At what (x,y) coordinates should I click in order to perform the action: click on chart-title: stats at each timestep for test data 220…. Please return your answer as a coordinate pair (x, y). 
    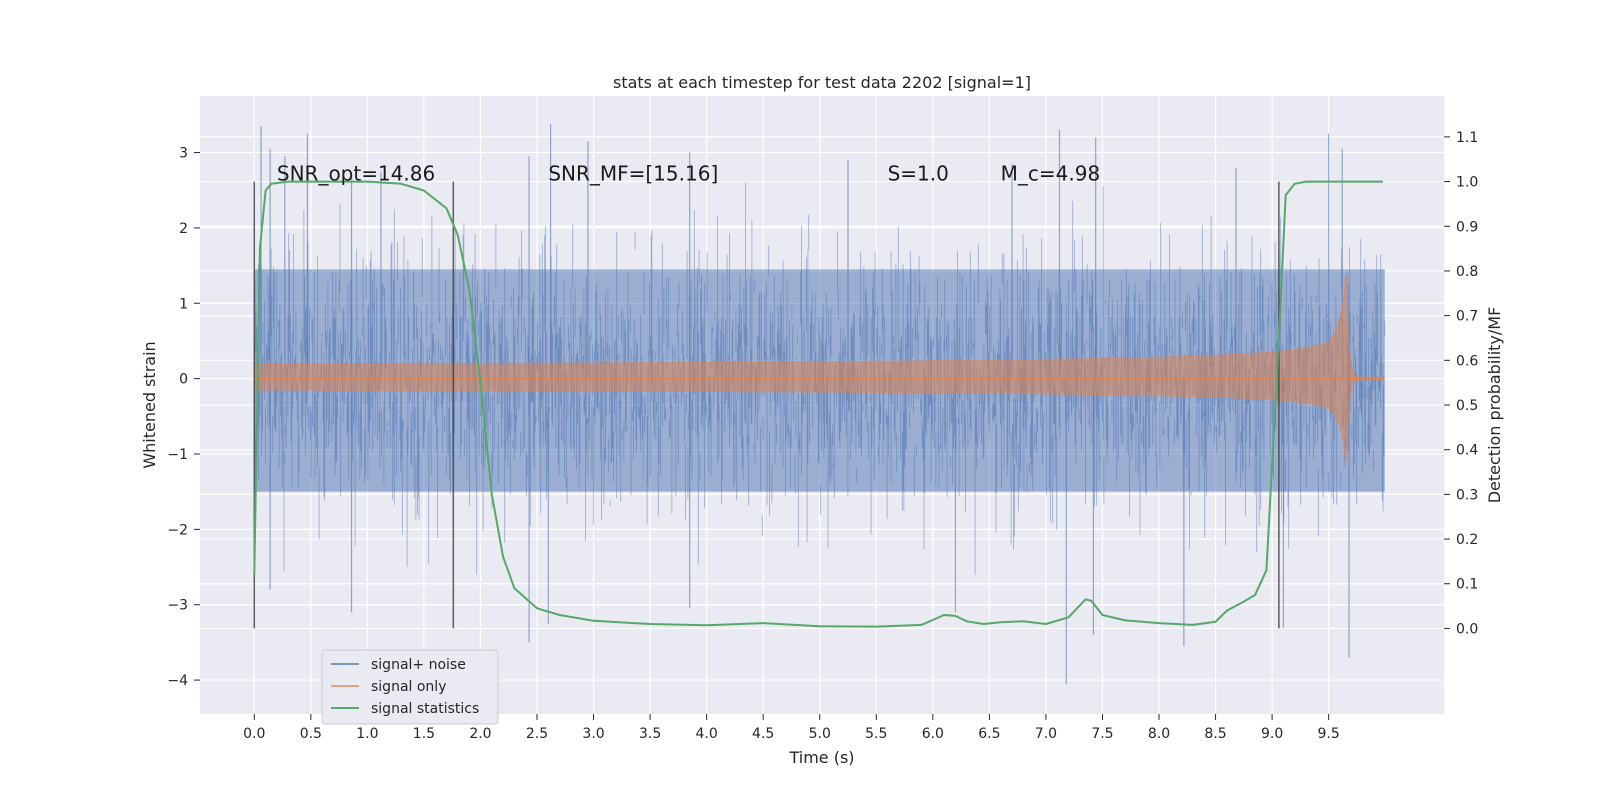
    Looking at the image, I should click on (822, 82).